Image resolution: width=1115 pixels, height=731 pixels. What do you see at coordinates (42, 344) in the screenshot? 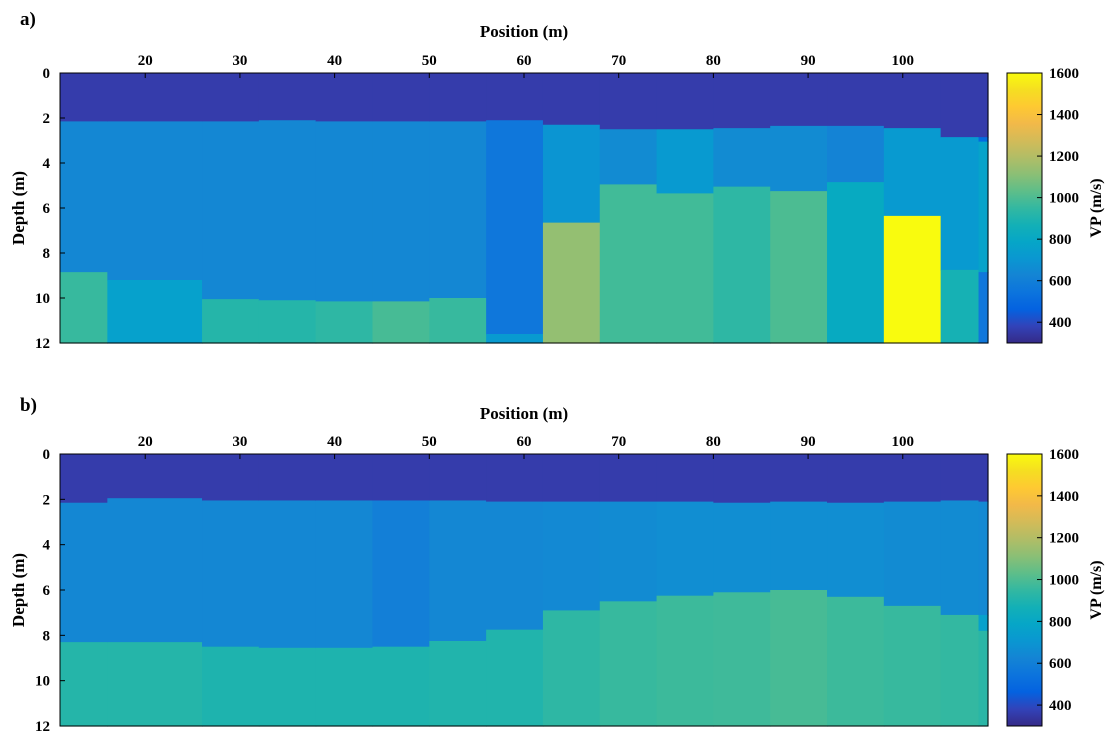
I see `y-tick-label: 12` at bounding box center [42, 344].